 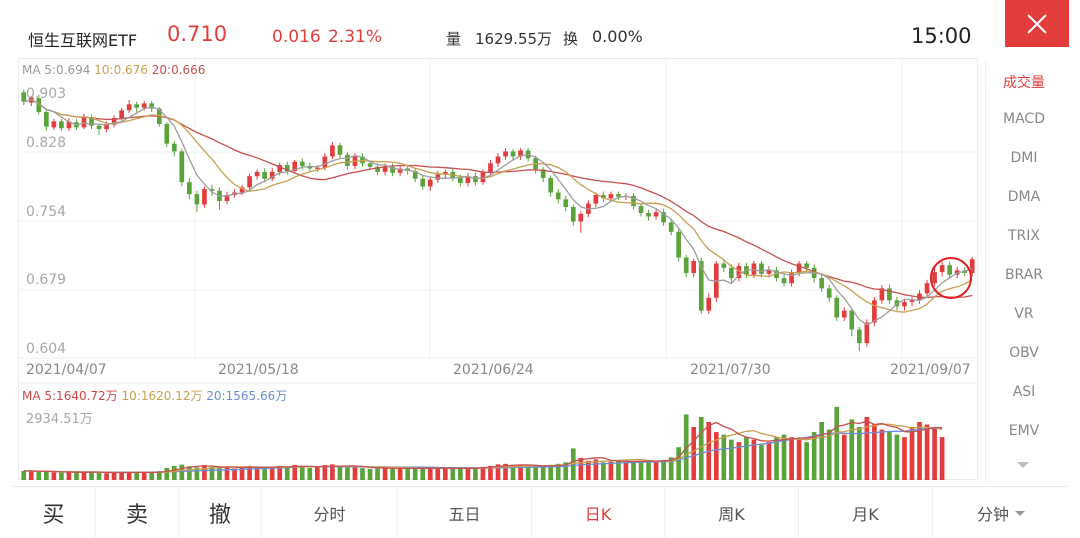 What do you see at coordinates (941, 36) in the screenshot?
I see `quote-time: 15:00` at bounding box center [941, 36].